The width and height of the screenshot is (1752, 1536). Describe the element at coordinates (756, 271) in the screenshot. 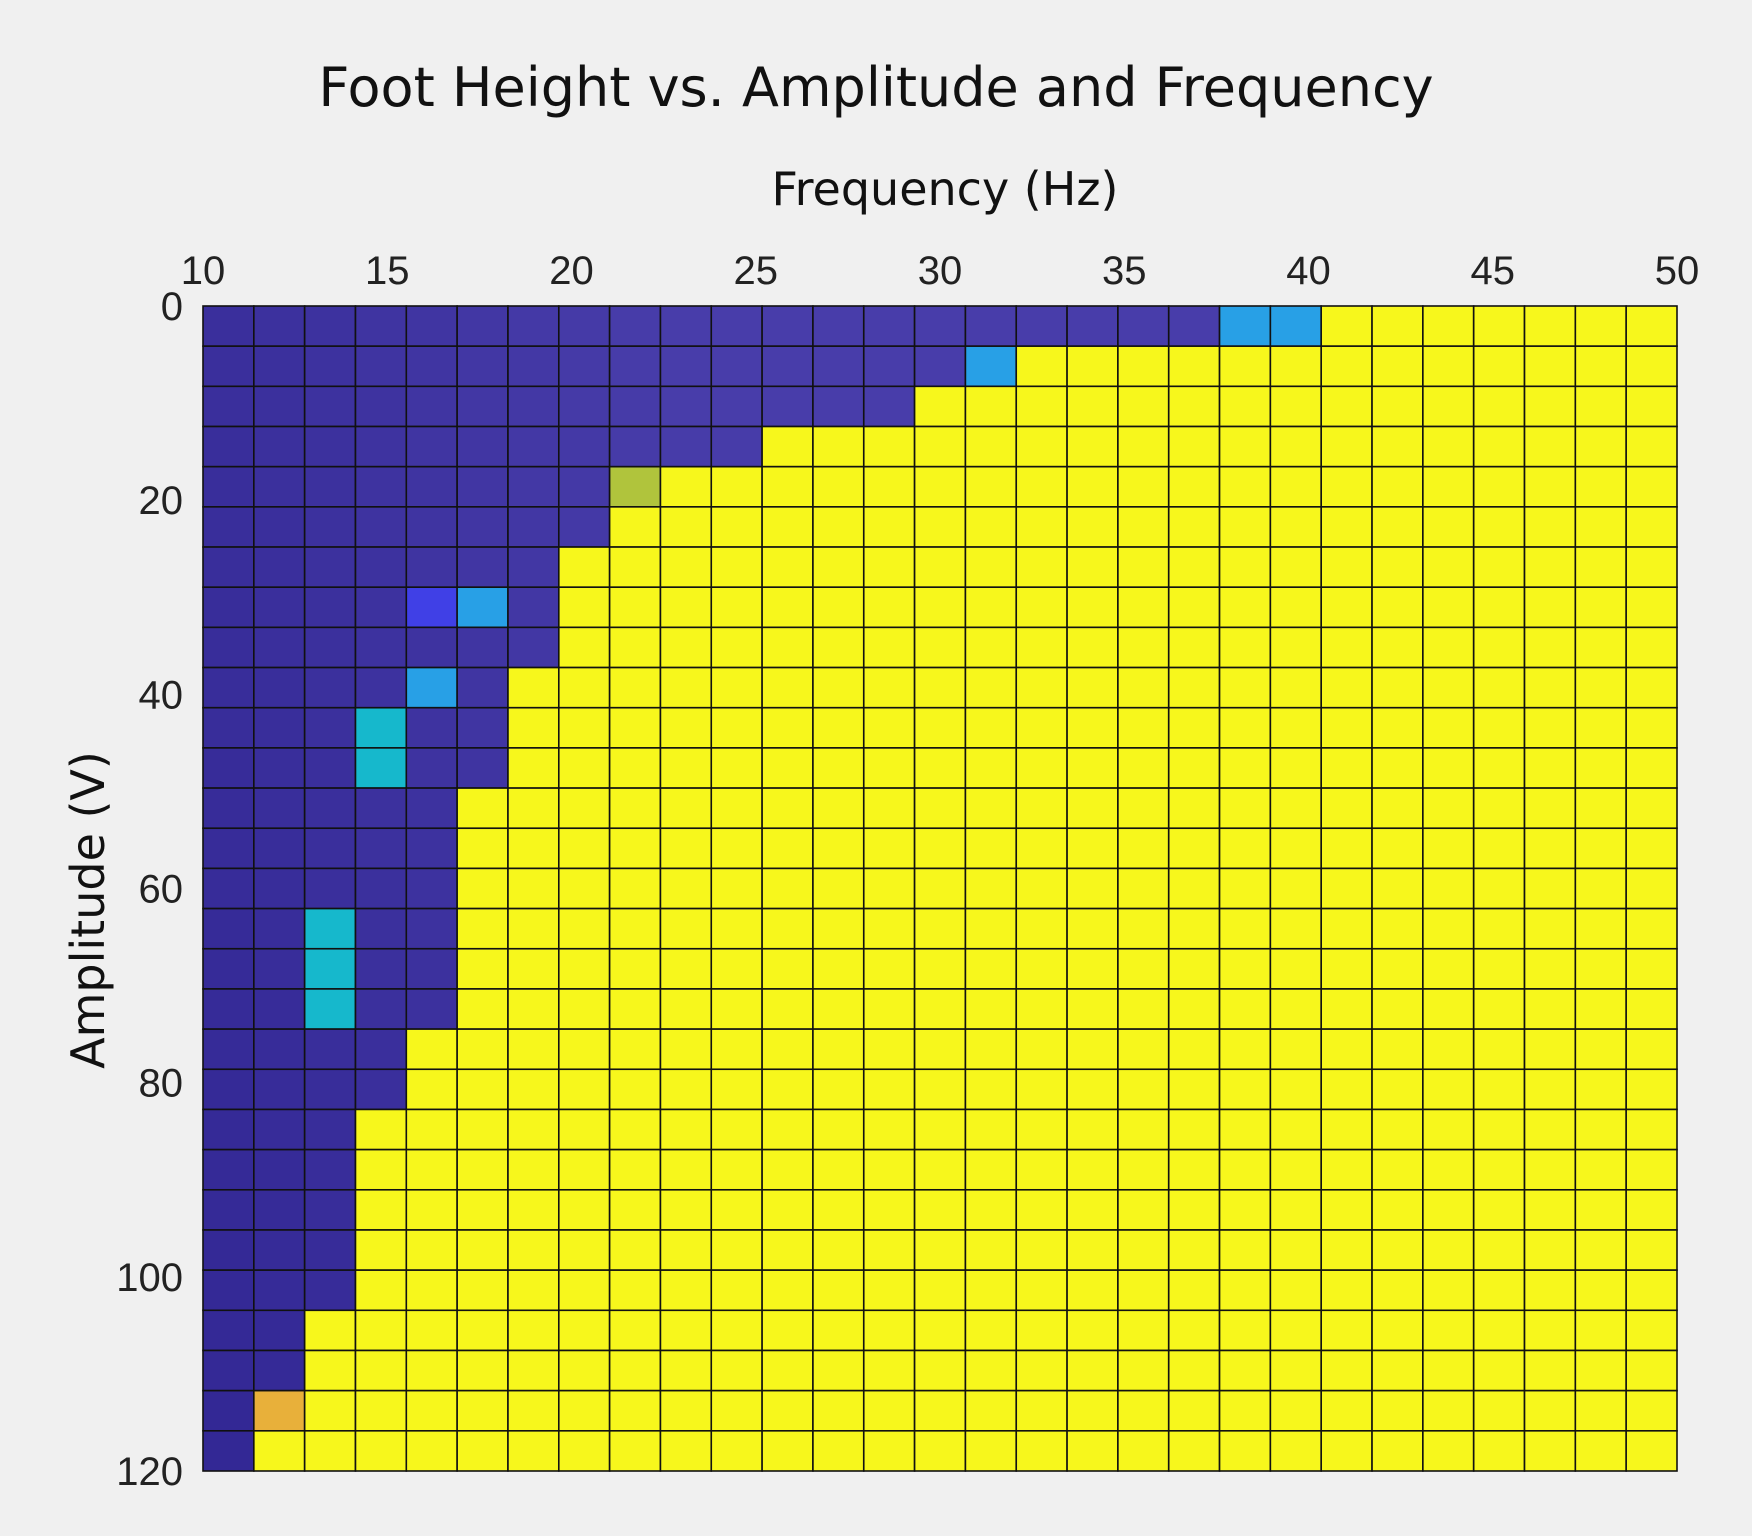

I see `x-tick-label: 25` at that location.